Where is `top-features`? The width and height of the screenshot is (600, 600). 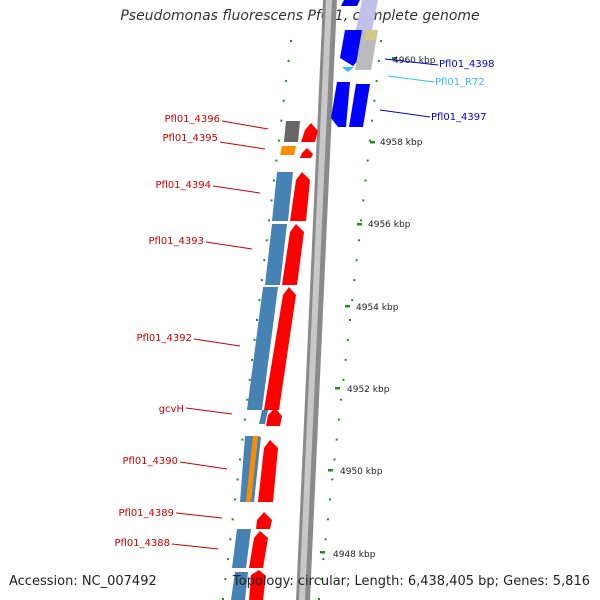
top-features is located at coordinates (354, 63).